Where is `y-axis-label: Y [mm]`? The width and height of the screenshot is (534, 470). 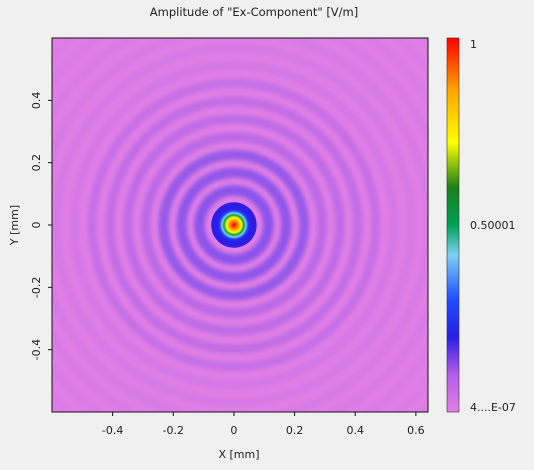 y-axis-label: Y [mm] is located at coordinates (14, 225).